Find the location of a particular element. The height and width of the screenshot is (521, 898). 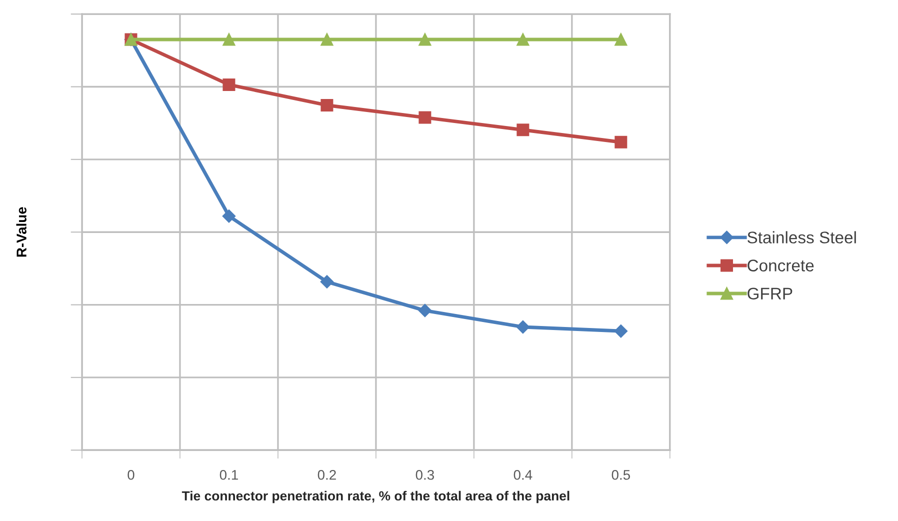

legend-label: Stainless Steel is located at coordinates (802, 237).